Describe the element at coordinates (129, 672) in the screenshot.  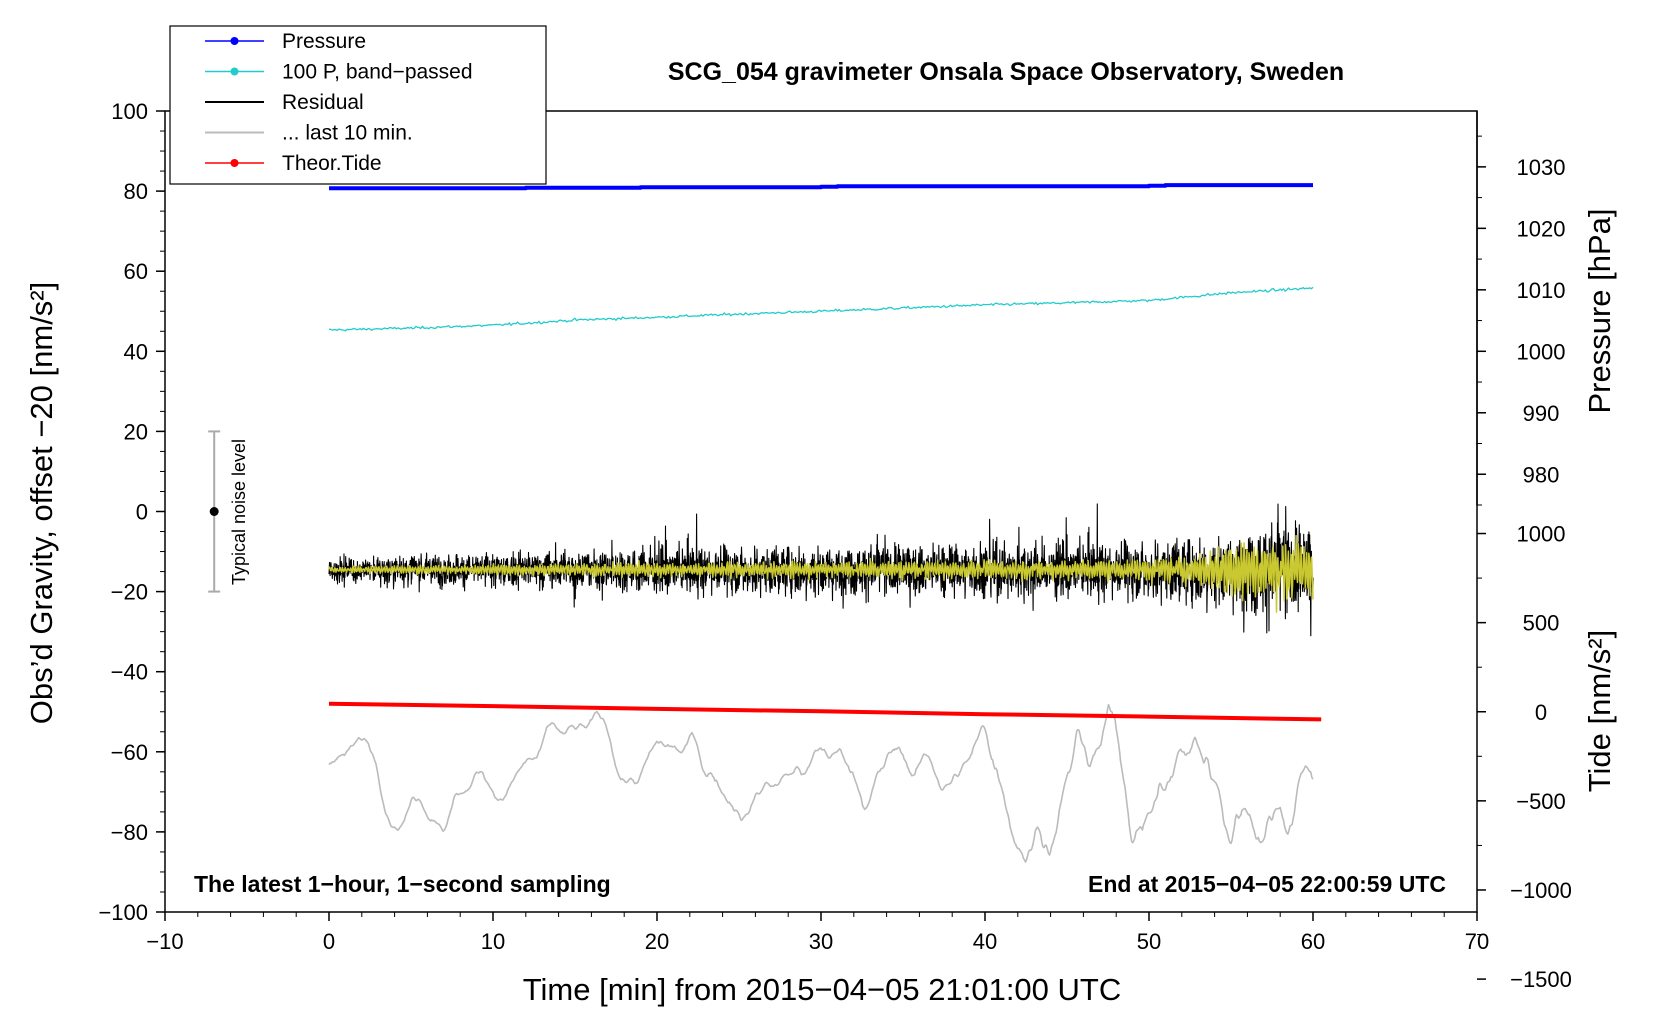
I see `y-tick-label-left: −40` at that location.